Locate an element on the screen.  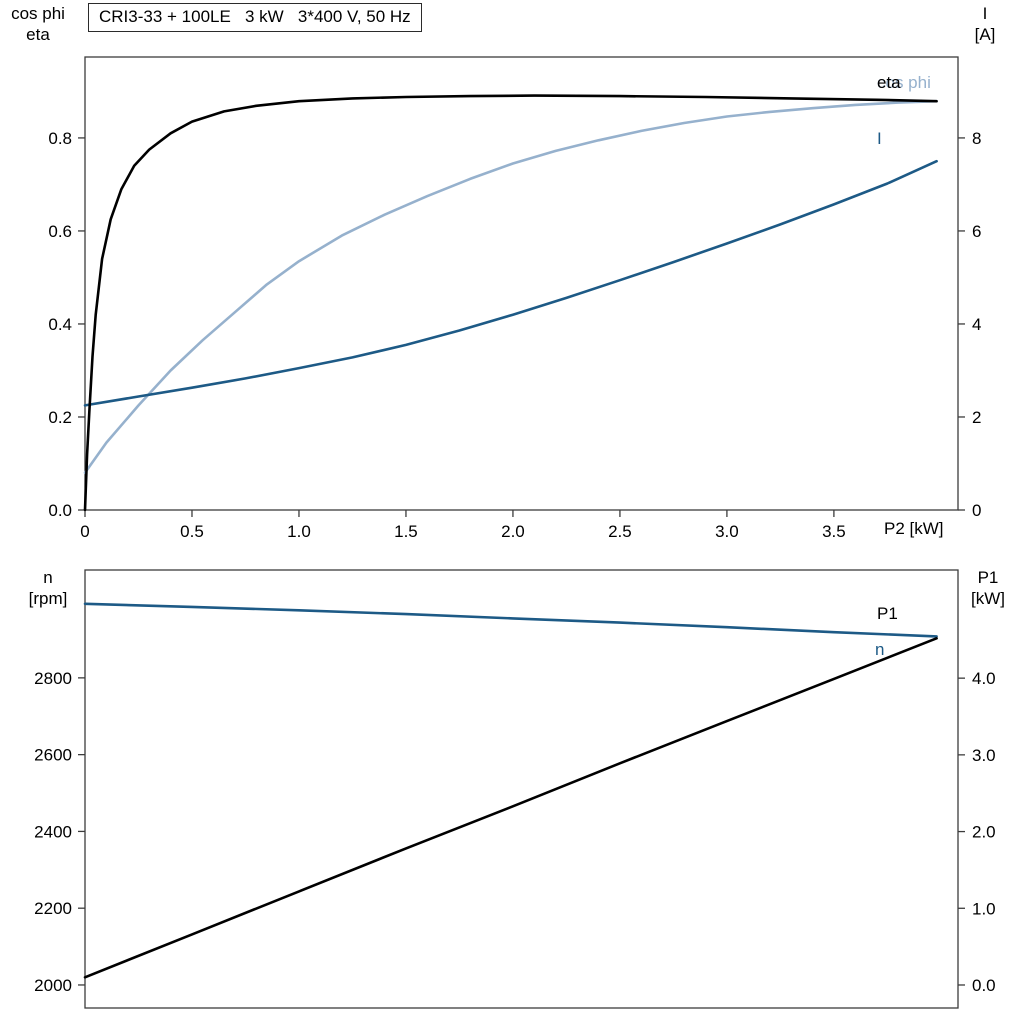
x-tick-label: 2.0 is located at coordinates (513, 531).